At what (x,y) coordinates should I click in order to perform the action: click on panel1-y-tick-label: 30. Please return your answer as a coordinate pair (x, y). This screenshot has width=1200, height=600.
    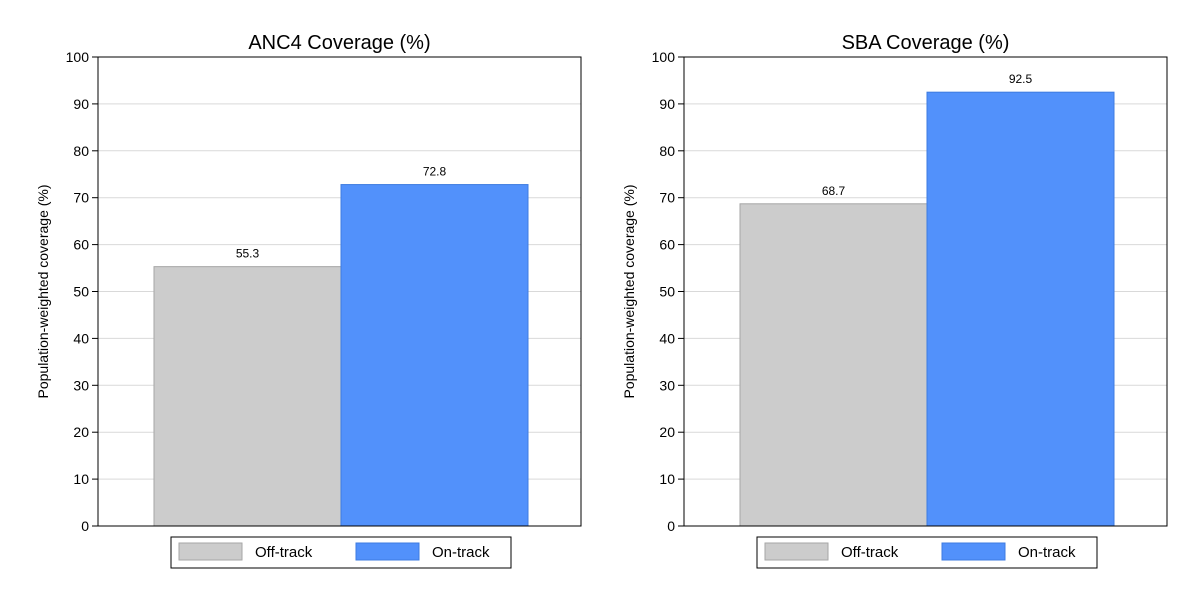
    Looking at the image, I should click on (81, 385).